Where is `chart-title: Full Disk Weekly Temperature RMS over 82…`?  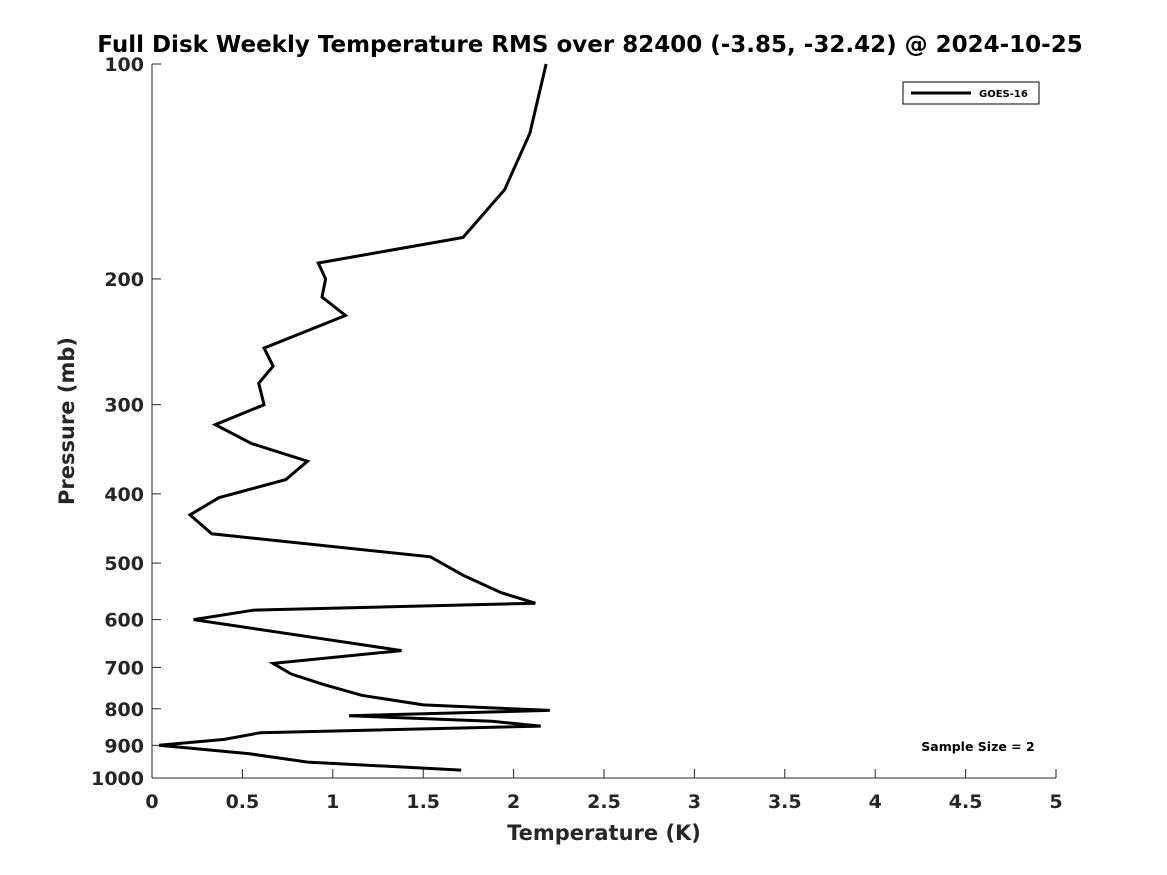
chart-title: Full Disk Weekly Temperature RMS over 82… is located at coordinates (590, 45).